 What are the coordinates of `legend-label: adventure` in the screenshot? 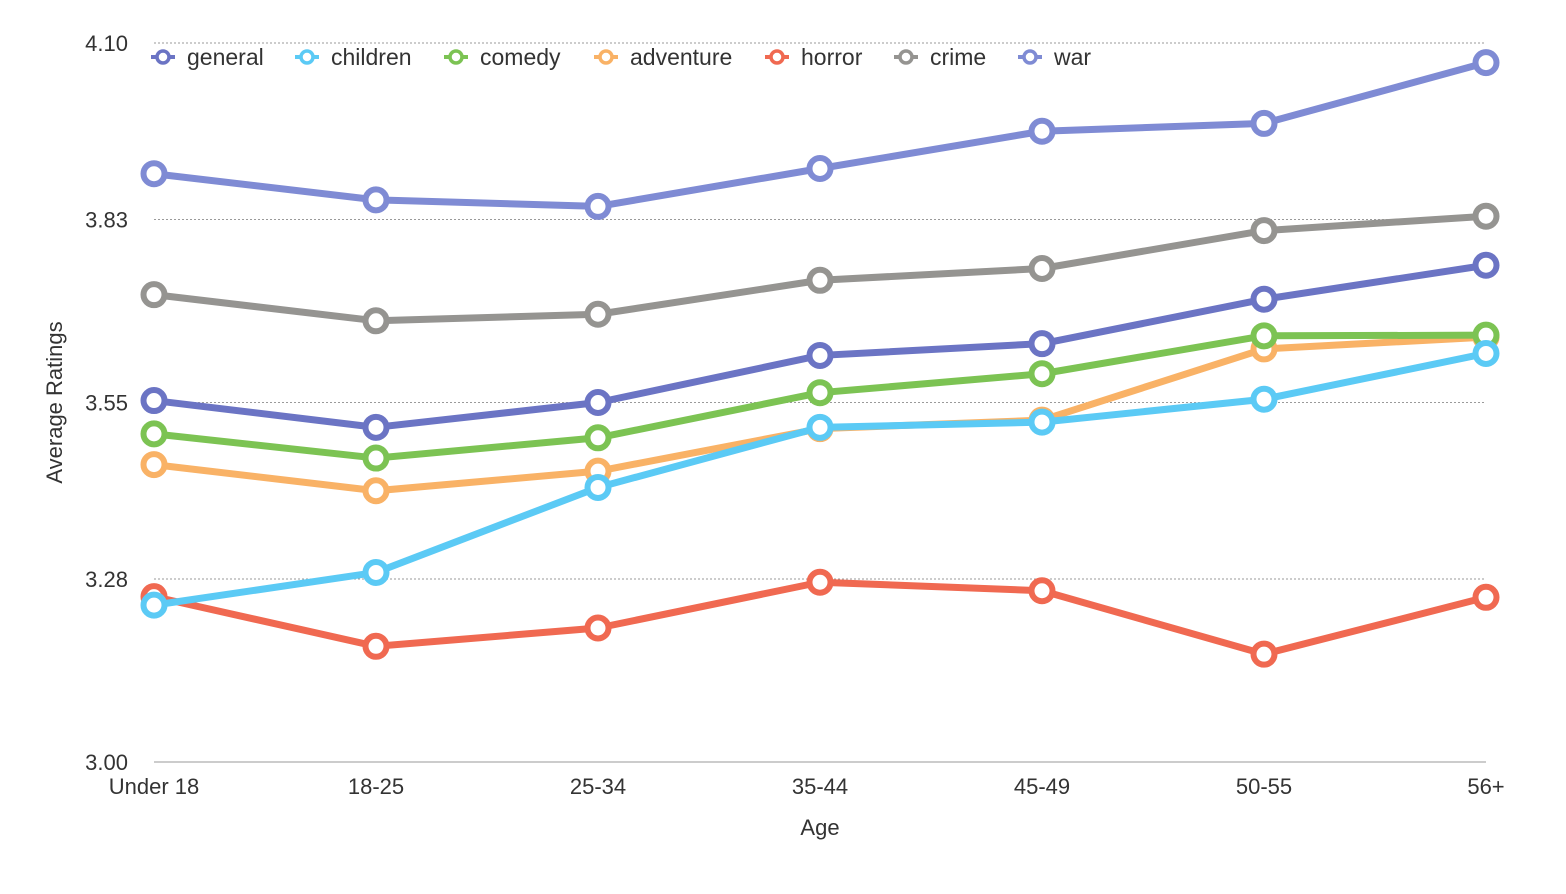 It's located at (681, 57).